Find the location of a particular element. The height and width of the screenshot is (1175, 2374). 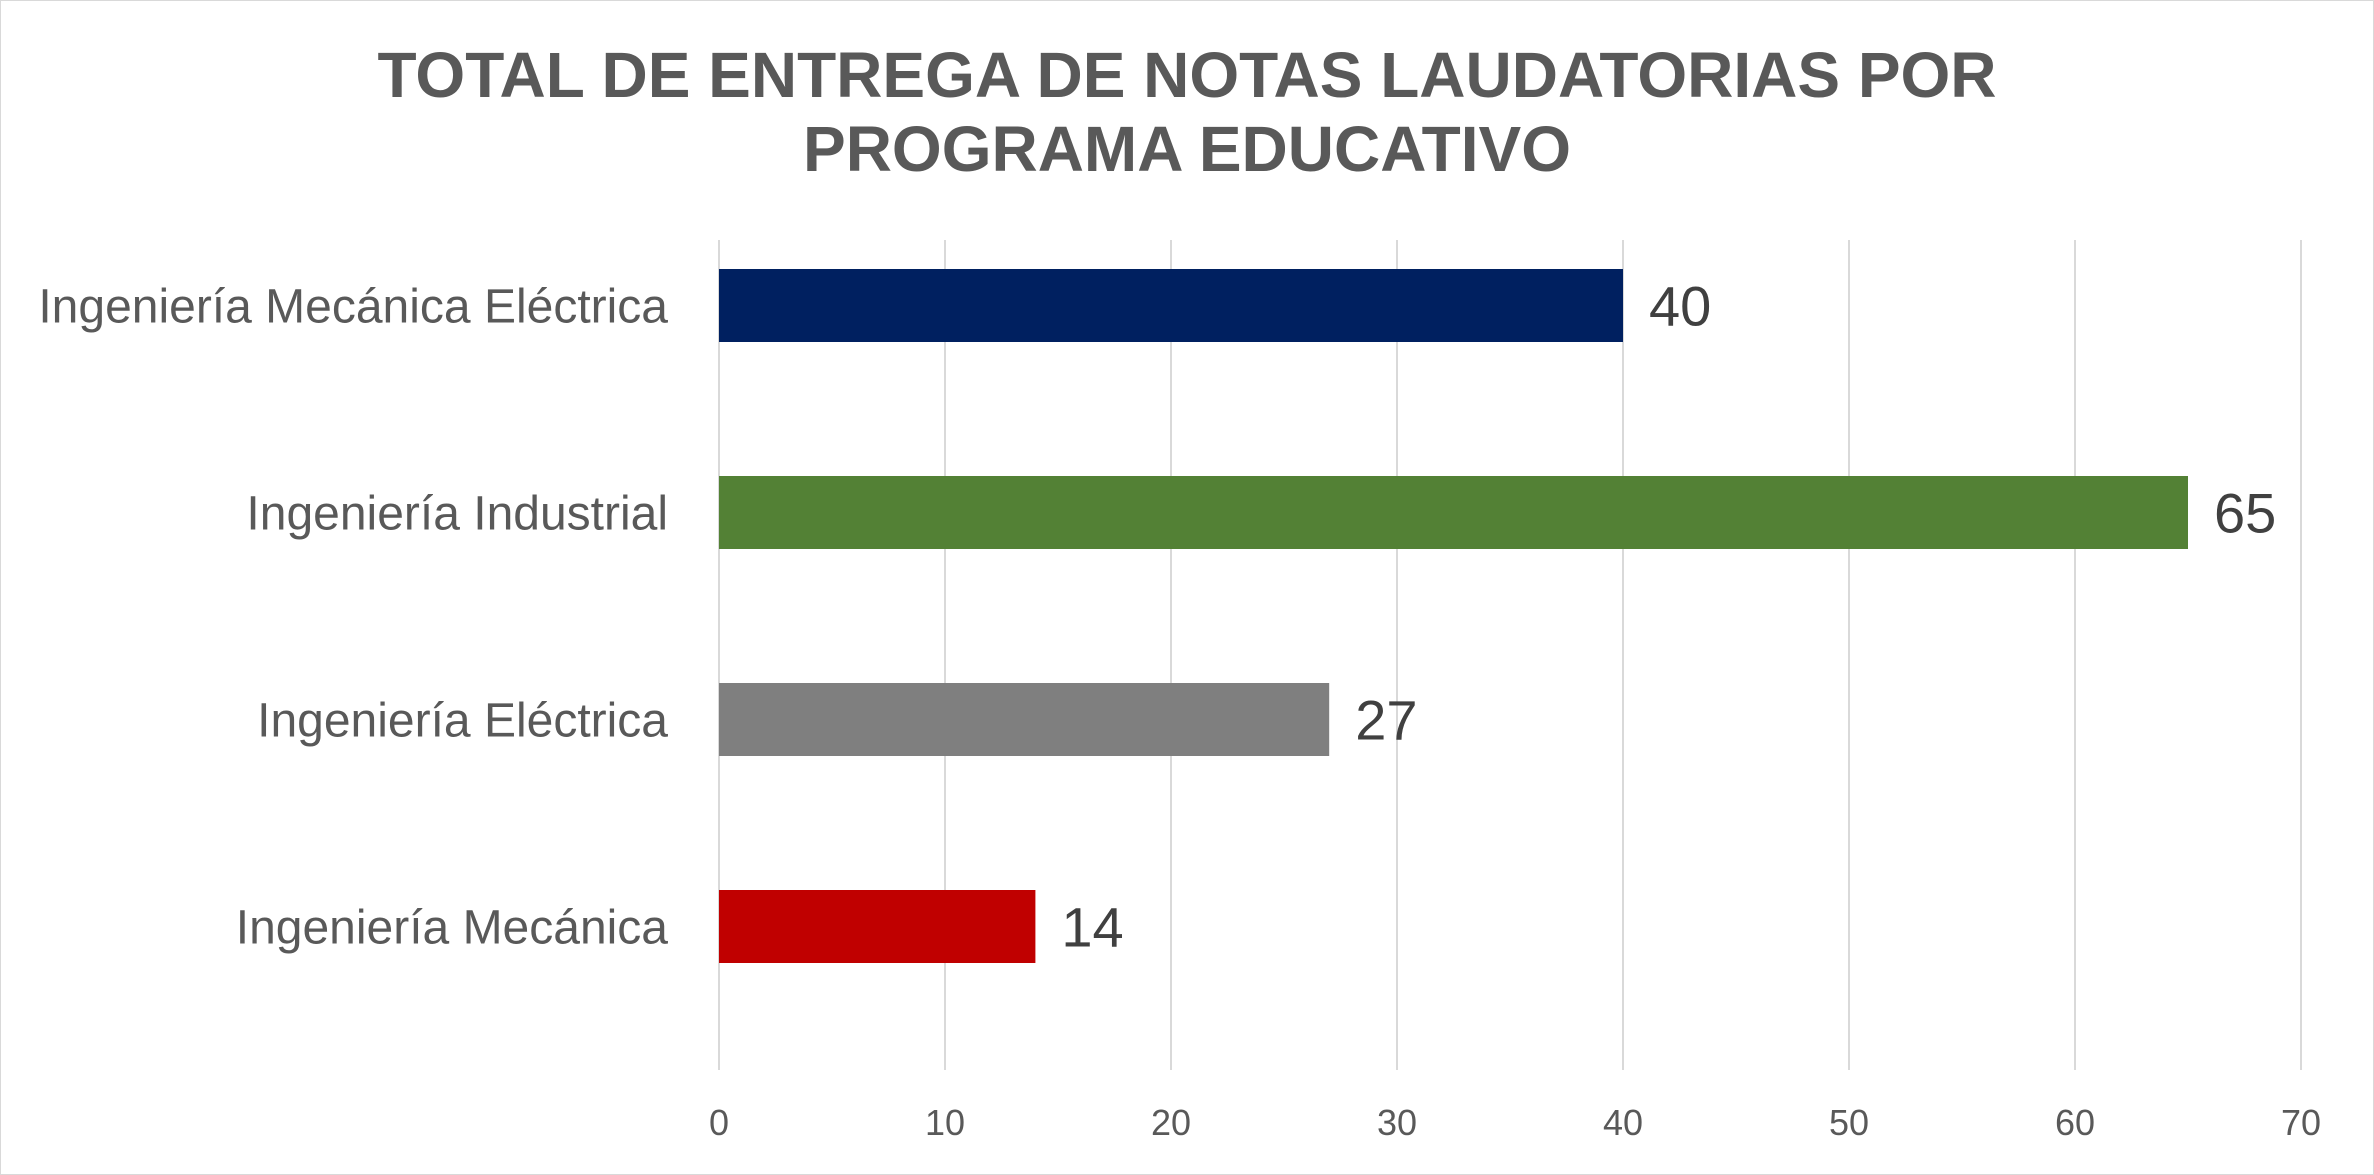

x-tick-label: 70 is located at coordinates (2301, 1122).